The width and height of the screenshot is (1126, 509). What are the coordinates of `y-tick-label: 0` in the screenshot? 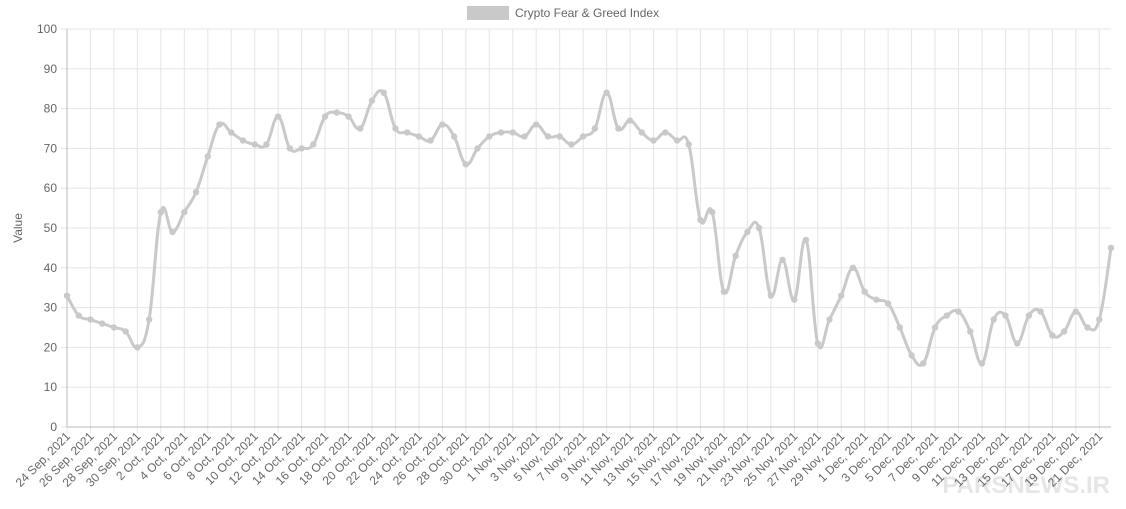 It's located at (53, 427).